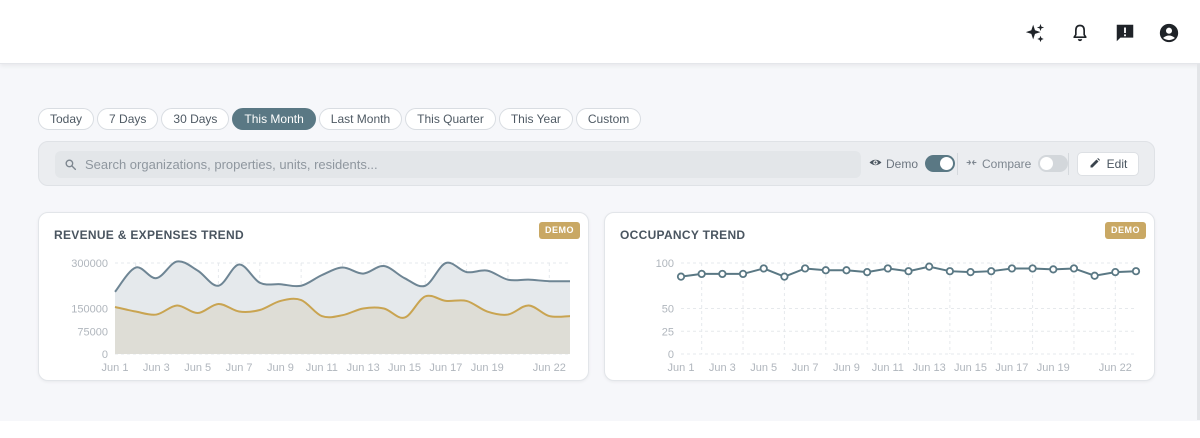 This screenshot has height=438, width=1200. I want to click on feedback-icon, so click(1125, 33).